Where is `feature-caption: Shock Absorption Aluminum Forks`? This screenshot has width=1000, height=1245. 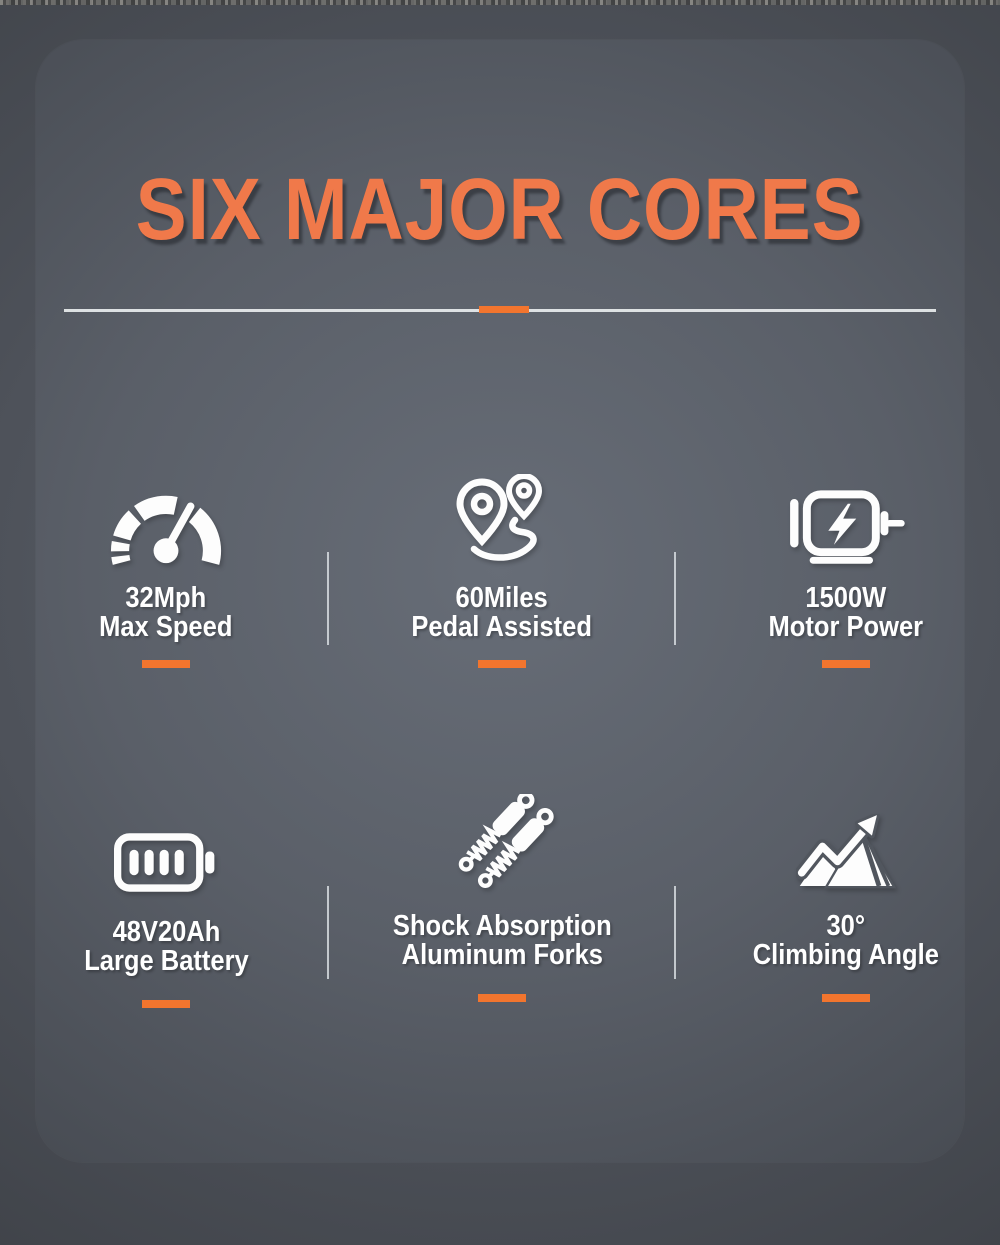
feature-caption: Shock Absorption Aluminum Forks is located at coordinates (502, 941).